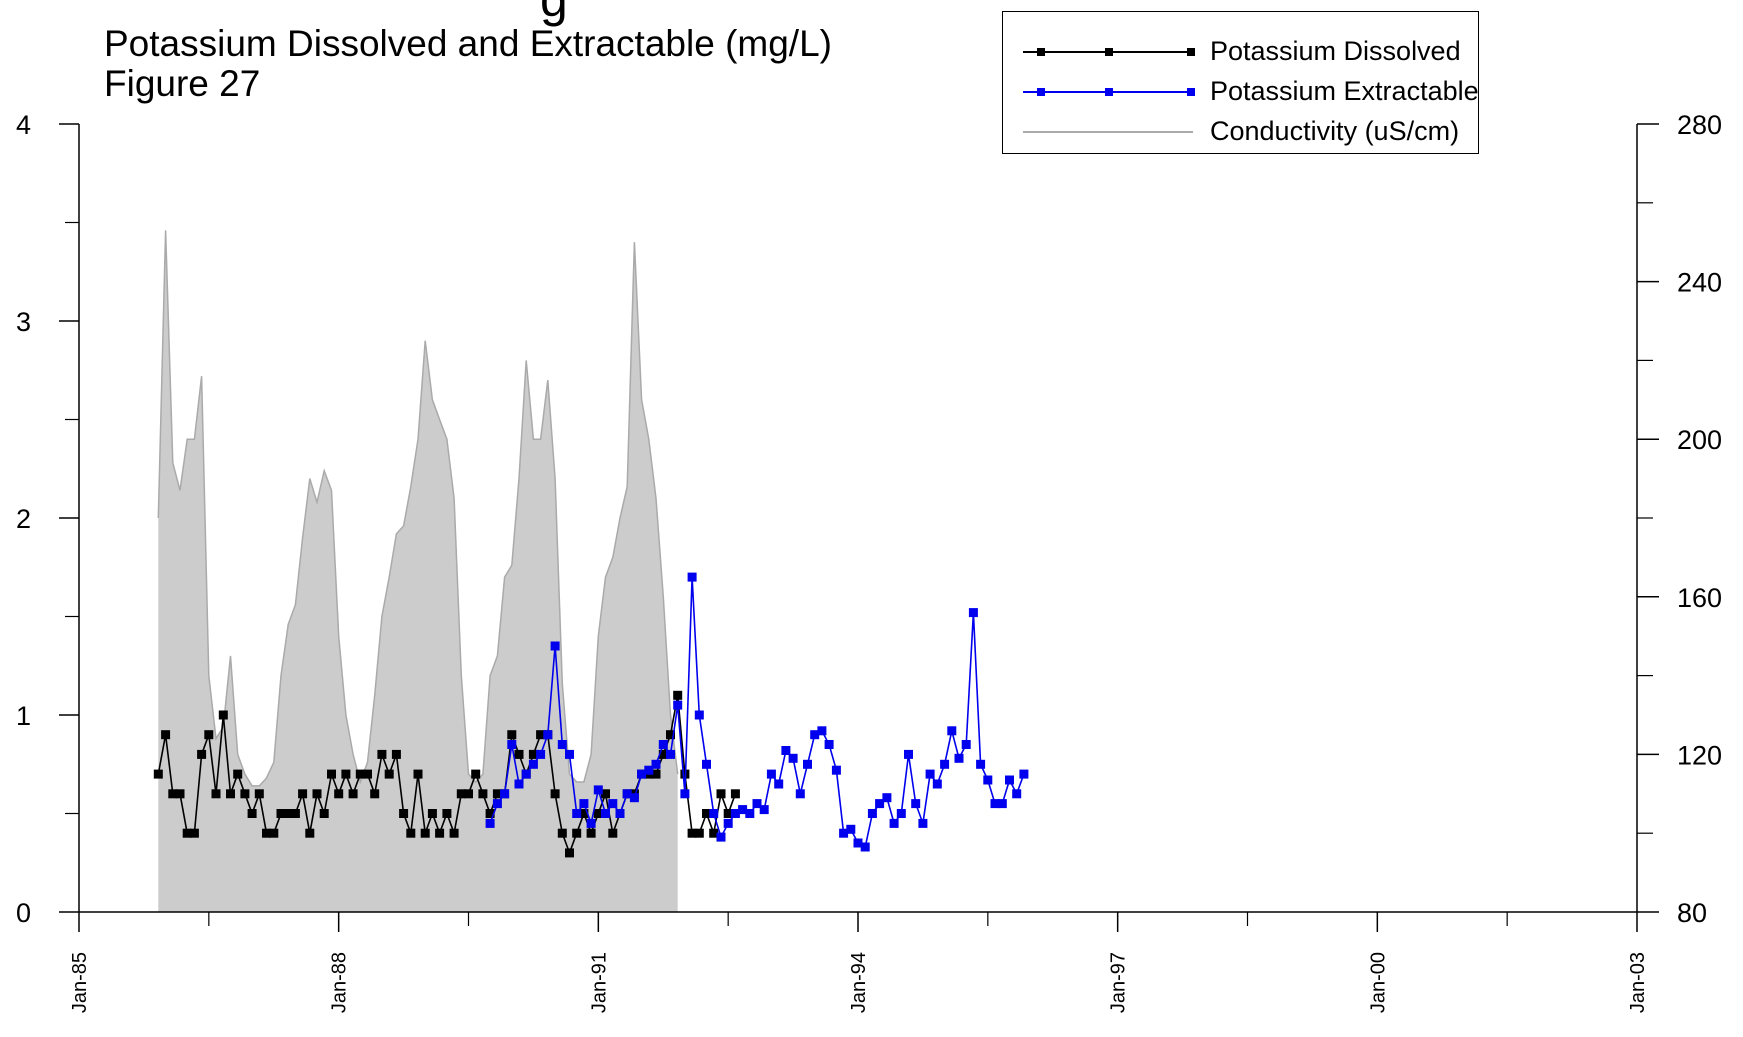 The image size is (1743, 1037). What do you see at coordinates (1109, 92) in the screenshot?
I see `legend-swatch-extractable` at bounding box center [1109, 92].